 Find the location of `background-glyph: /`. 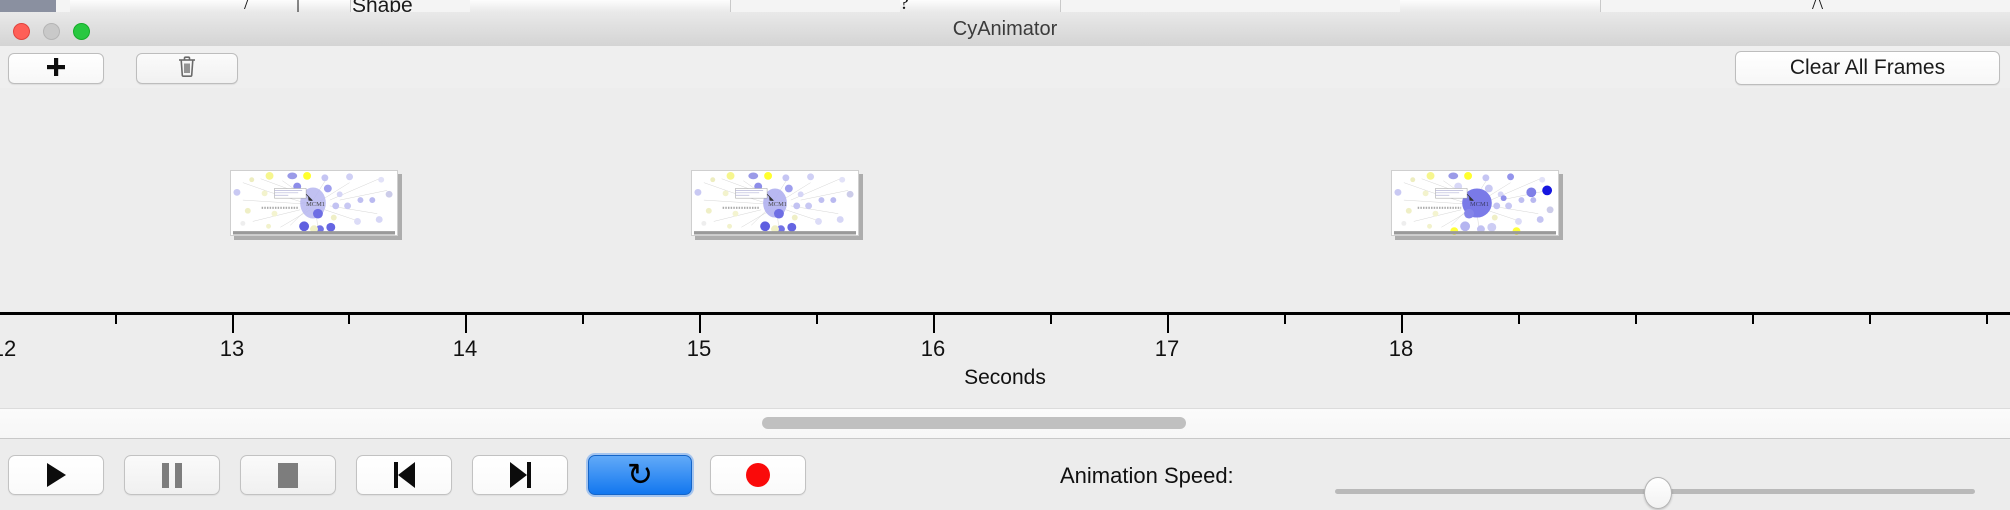

background-glyph: / is located at coordinates (247, 6).